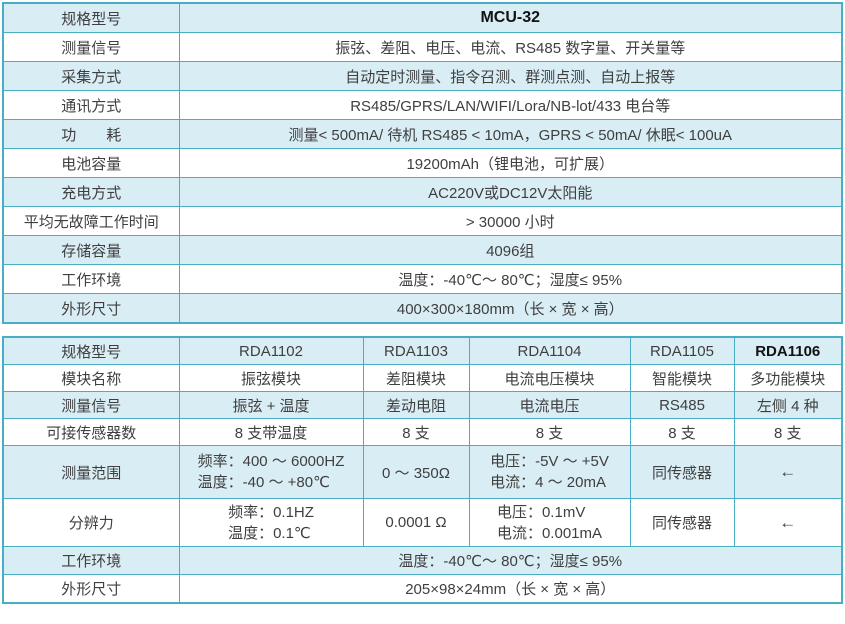  What do you see at coordinates (91, 250) in the screenshot?
I see `spec-label: 存储容量` at bounding box center [91, 250].